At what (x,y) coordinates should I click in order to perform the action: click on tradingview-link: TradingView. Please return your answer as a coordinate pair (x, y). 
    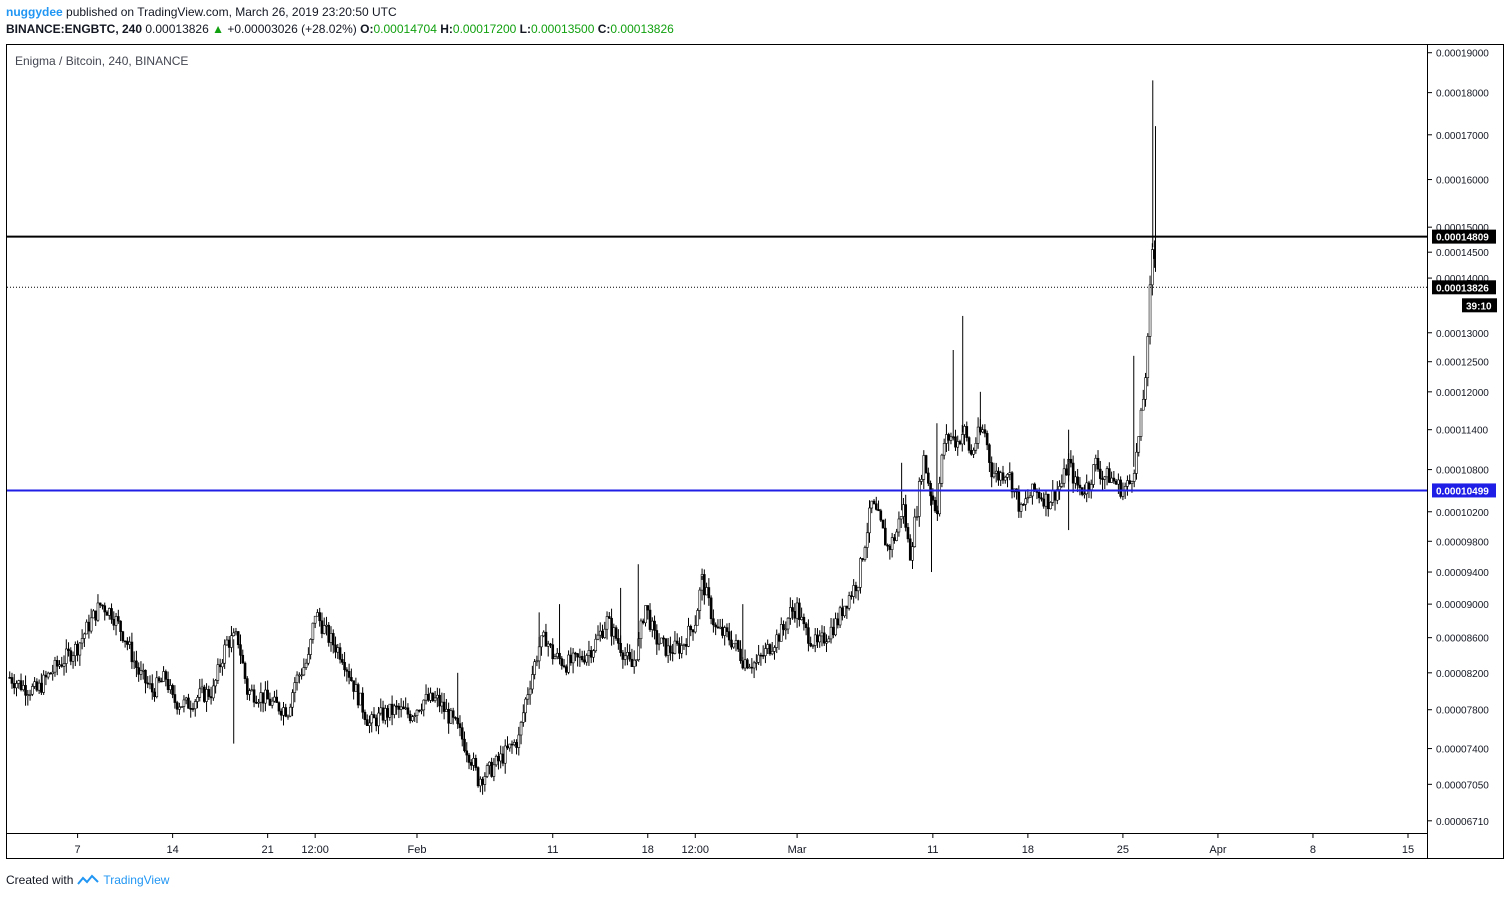
    Looking at the image, I should click on (136, 880).